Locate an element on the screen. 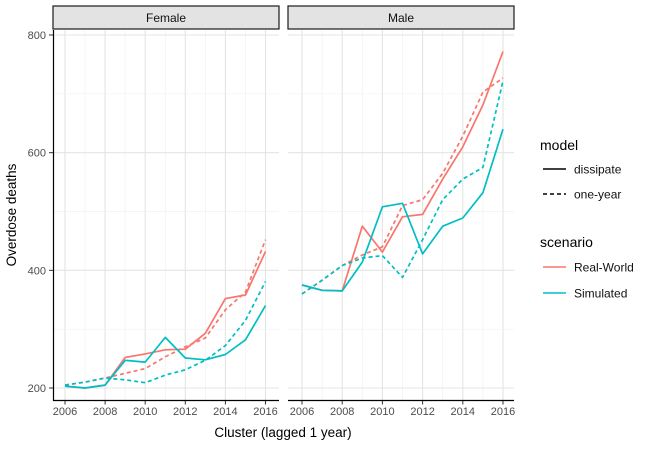  legend-item-dissipate: dissipate is located at coordinates (598, 170).